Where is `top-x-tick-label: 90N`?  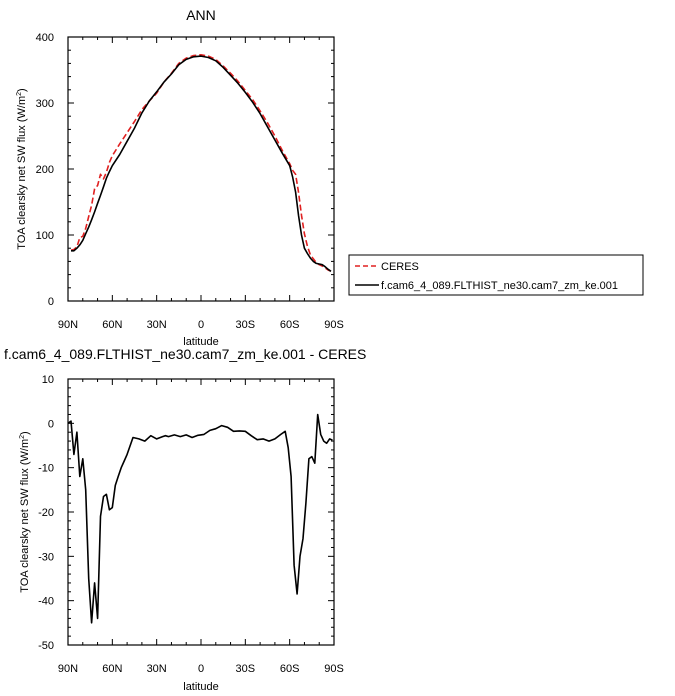 top-x-tick-label: 90N is located at coordinates (68, 325).